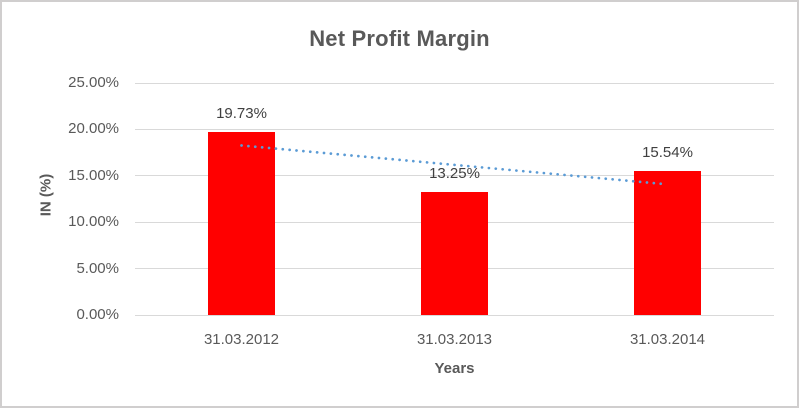  Describe the element at coordinates (667, 242) in the screenshot. I see `bar-31.03.2014` at that location.